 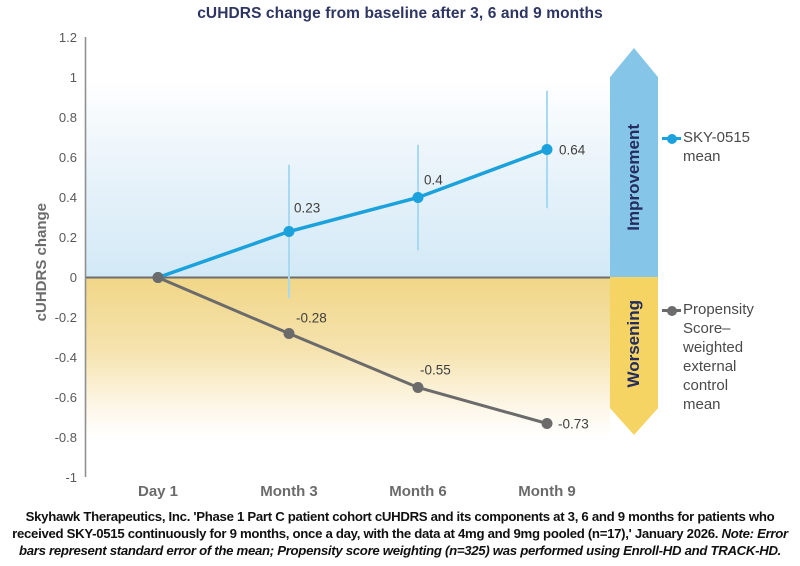 I want to click on worsening-arrow: Worsening, so click(x=634, y=356).